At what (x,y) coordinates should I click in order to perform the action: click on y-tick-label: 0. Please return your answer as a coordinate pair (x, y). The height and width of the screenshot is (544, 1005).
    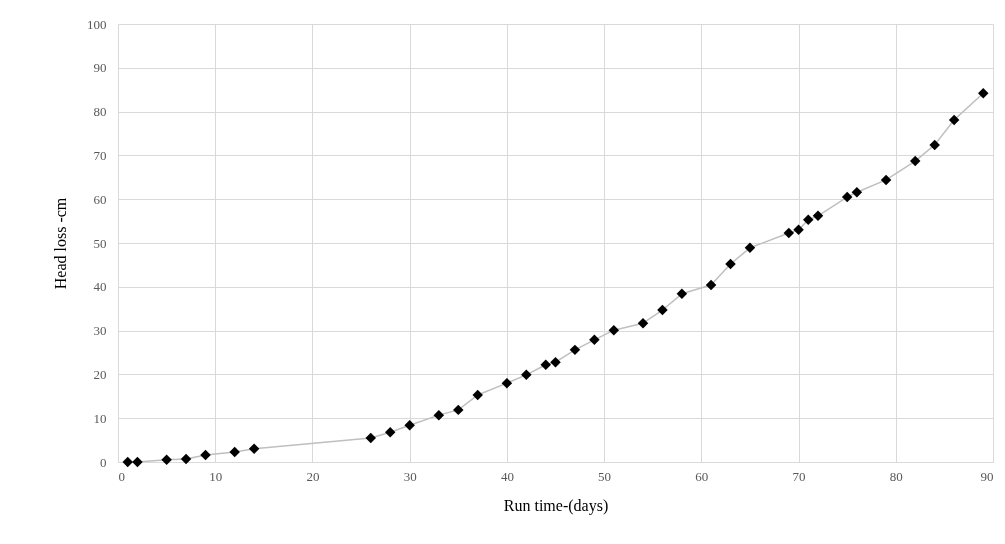
    Looking at the image, I should click on (103, 462).